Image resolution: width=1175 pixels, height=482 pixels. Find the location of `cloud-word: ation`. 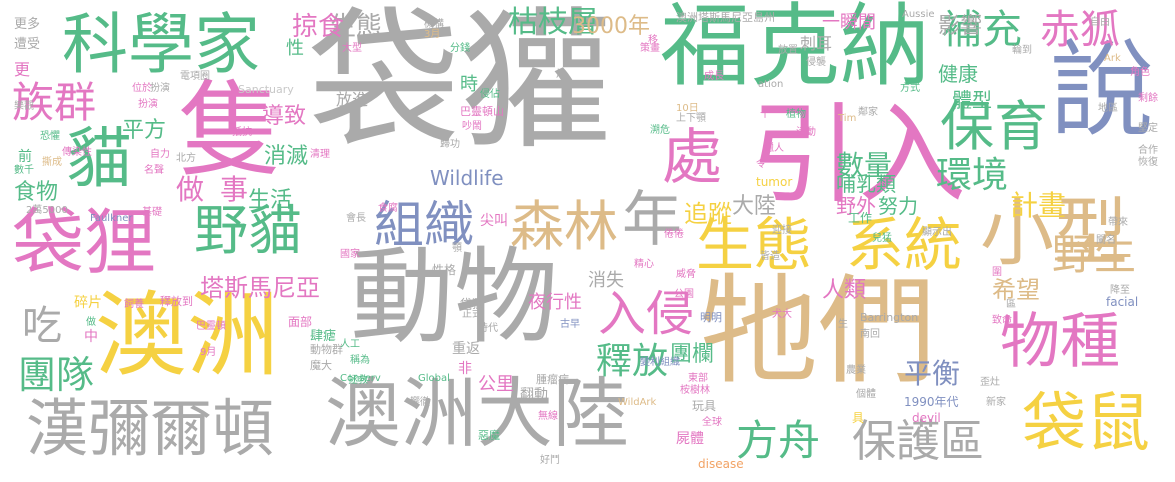

cloud-word: ation is located at coordinates (771, 84).